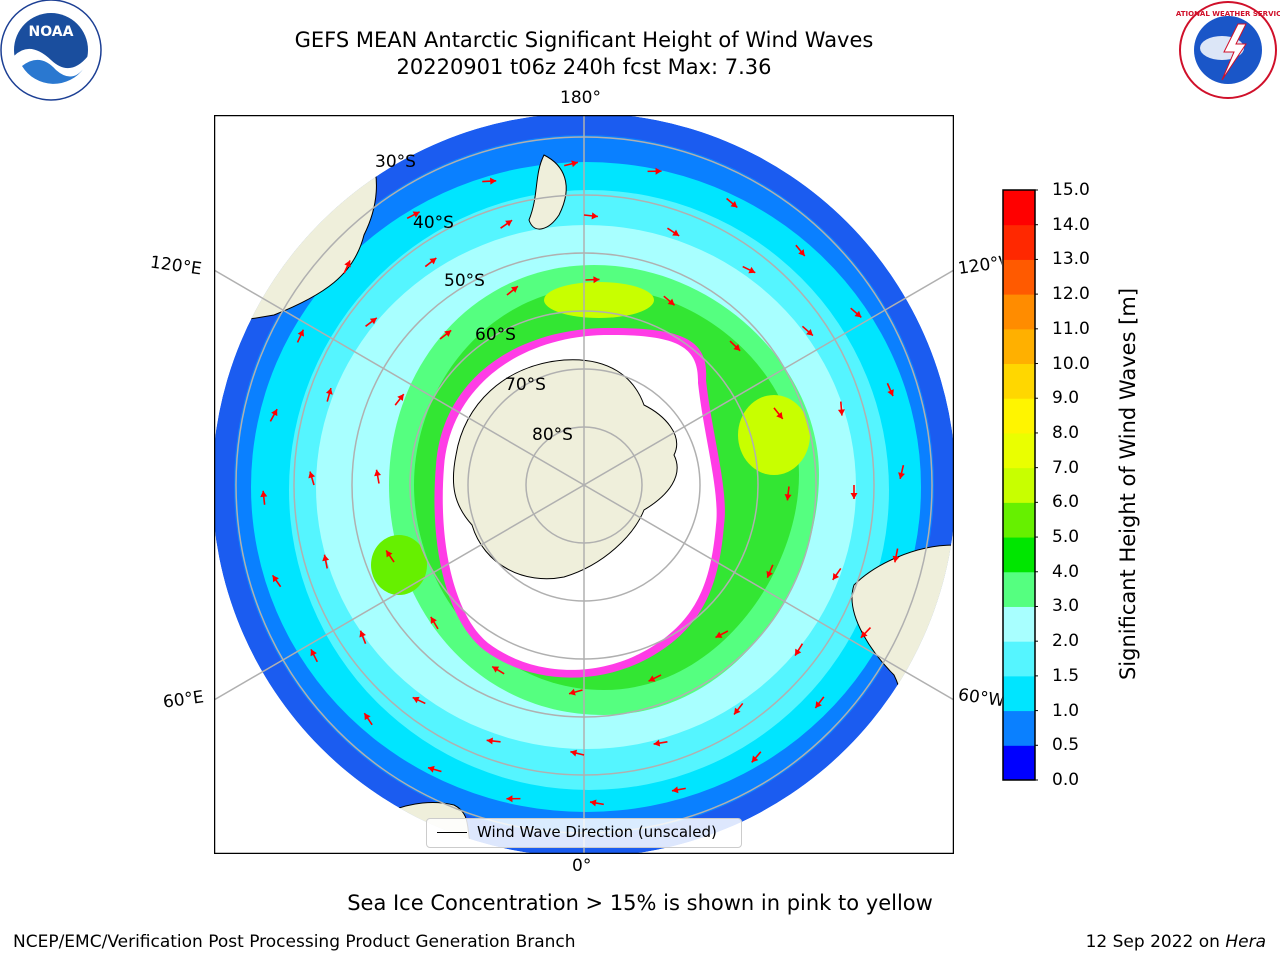  What do you see at coordinates (1071, 328) in the screenshot?
I see `colorbar-tick-label: 11.0` at bounding box center [1071, 328].